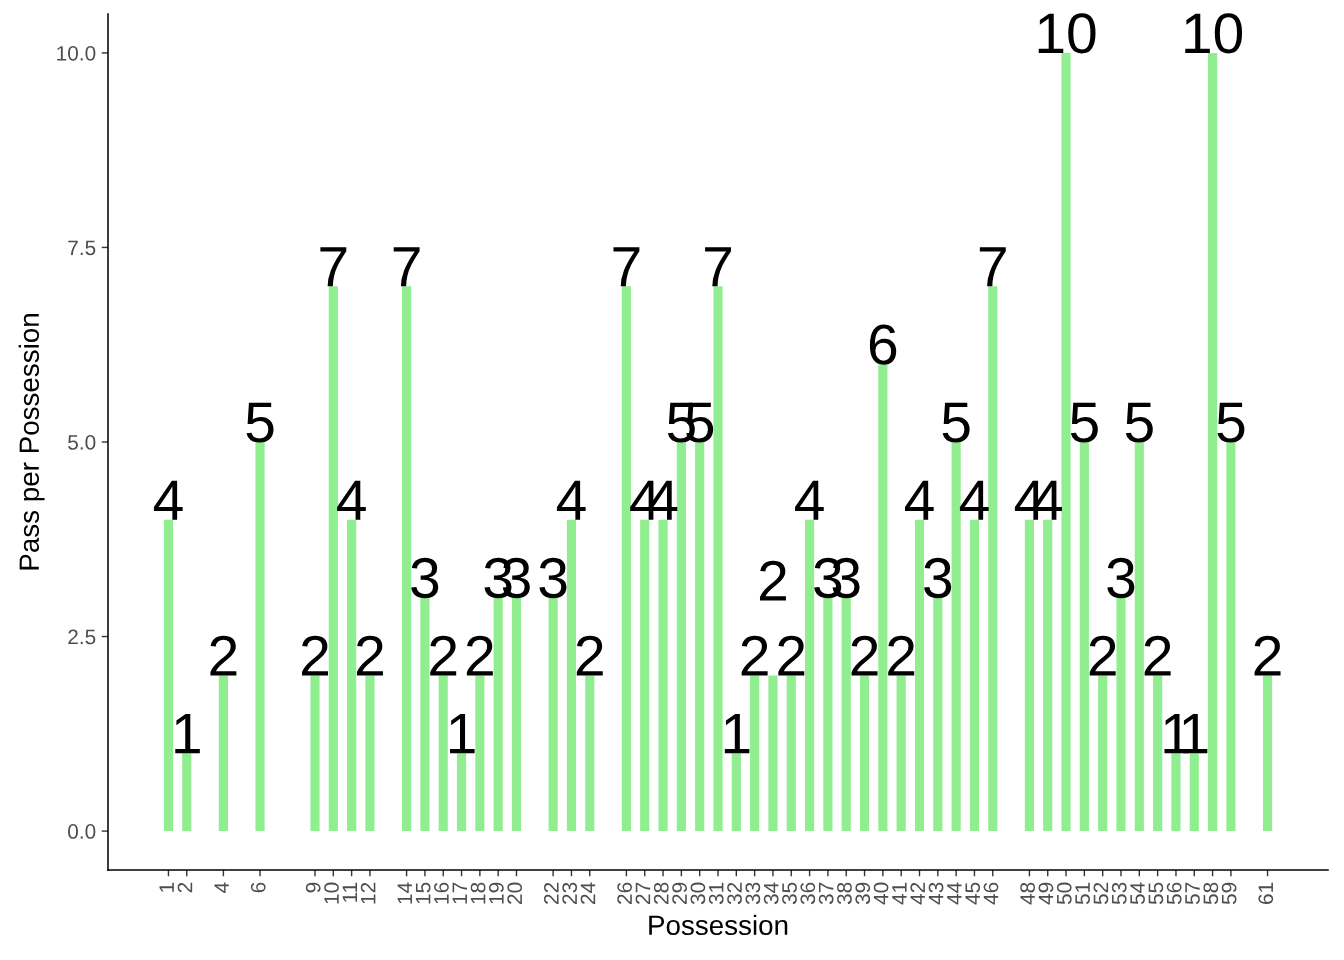 The image size is (1344, 960). Describe the element at coordinates (1137, 893) in the screenshot. I see `x-tick-label: 54` at that location.